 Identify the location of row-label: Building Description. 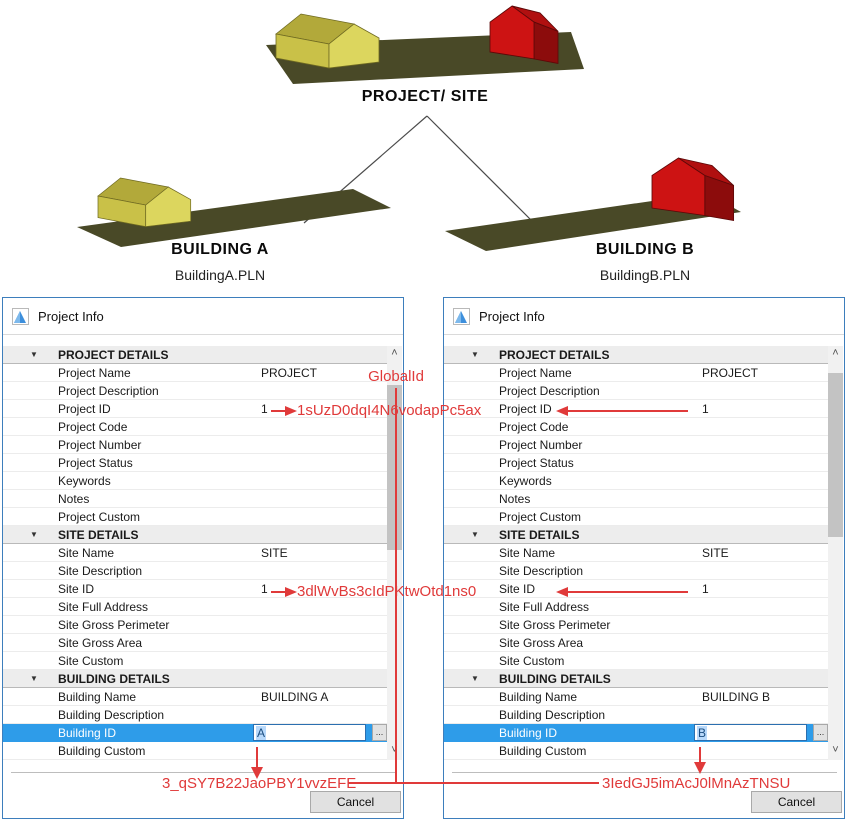
(552, 714).